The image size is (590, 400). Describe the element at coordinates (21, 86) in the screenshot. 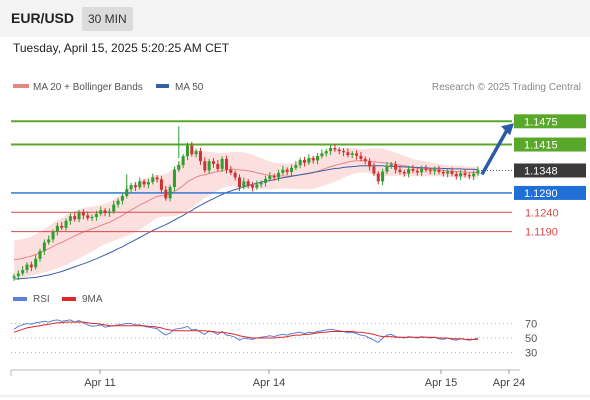

I see `bollinger-legend-swatch` at that location.